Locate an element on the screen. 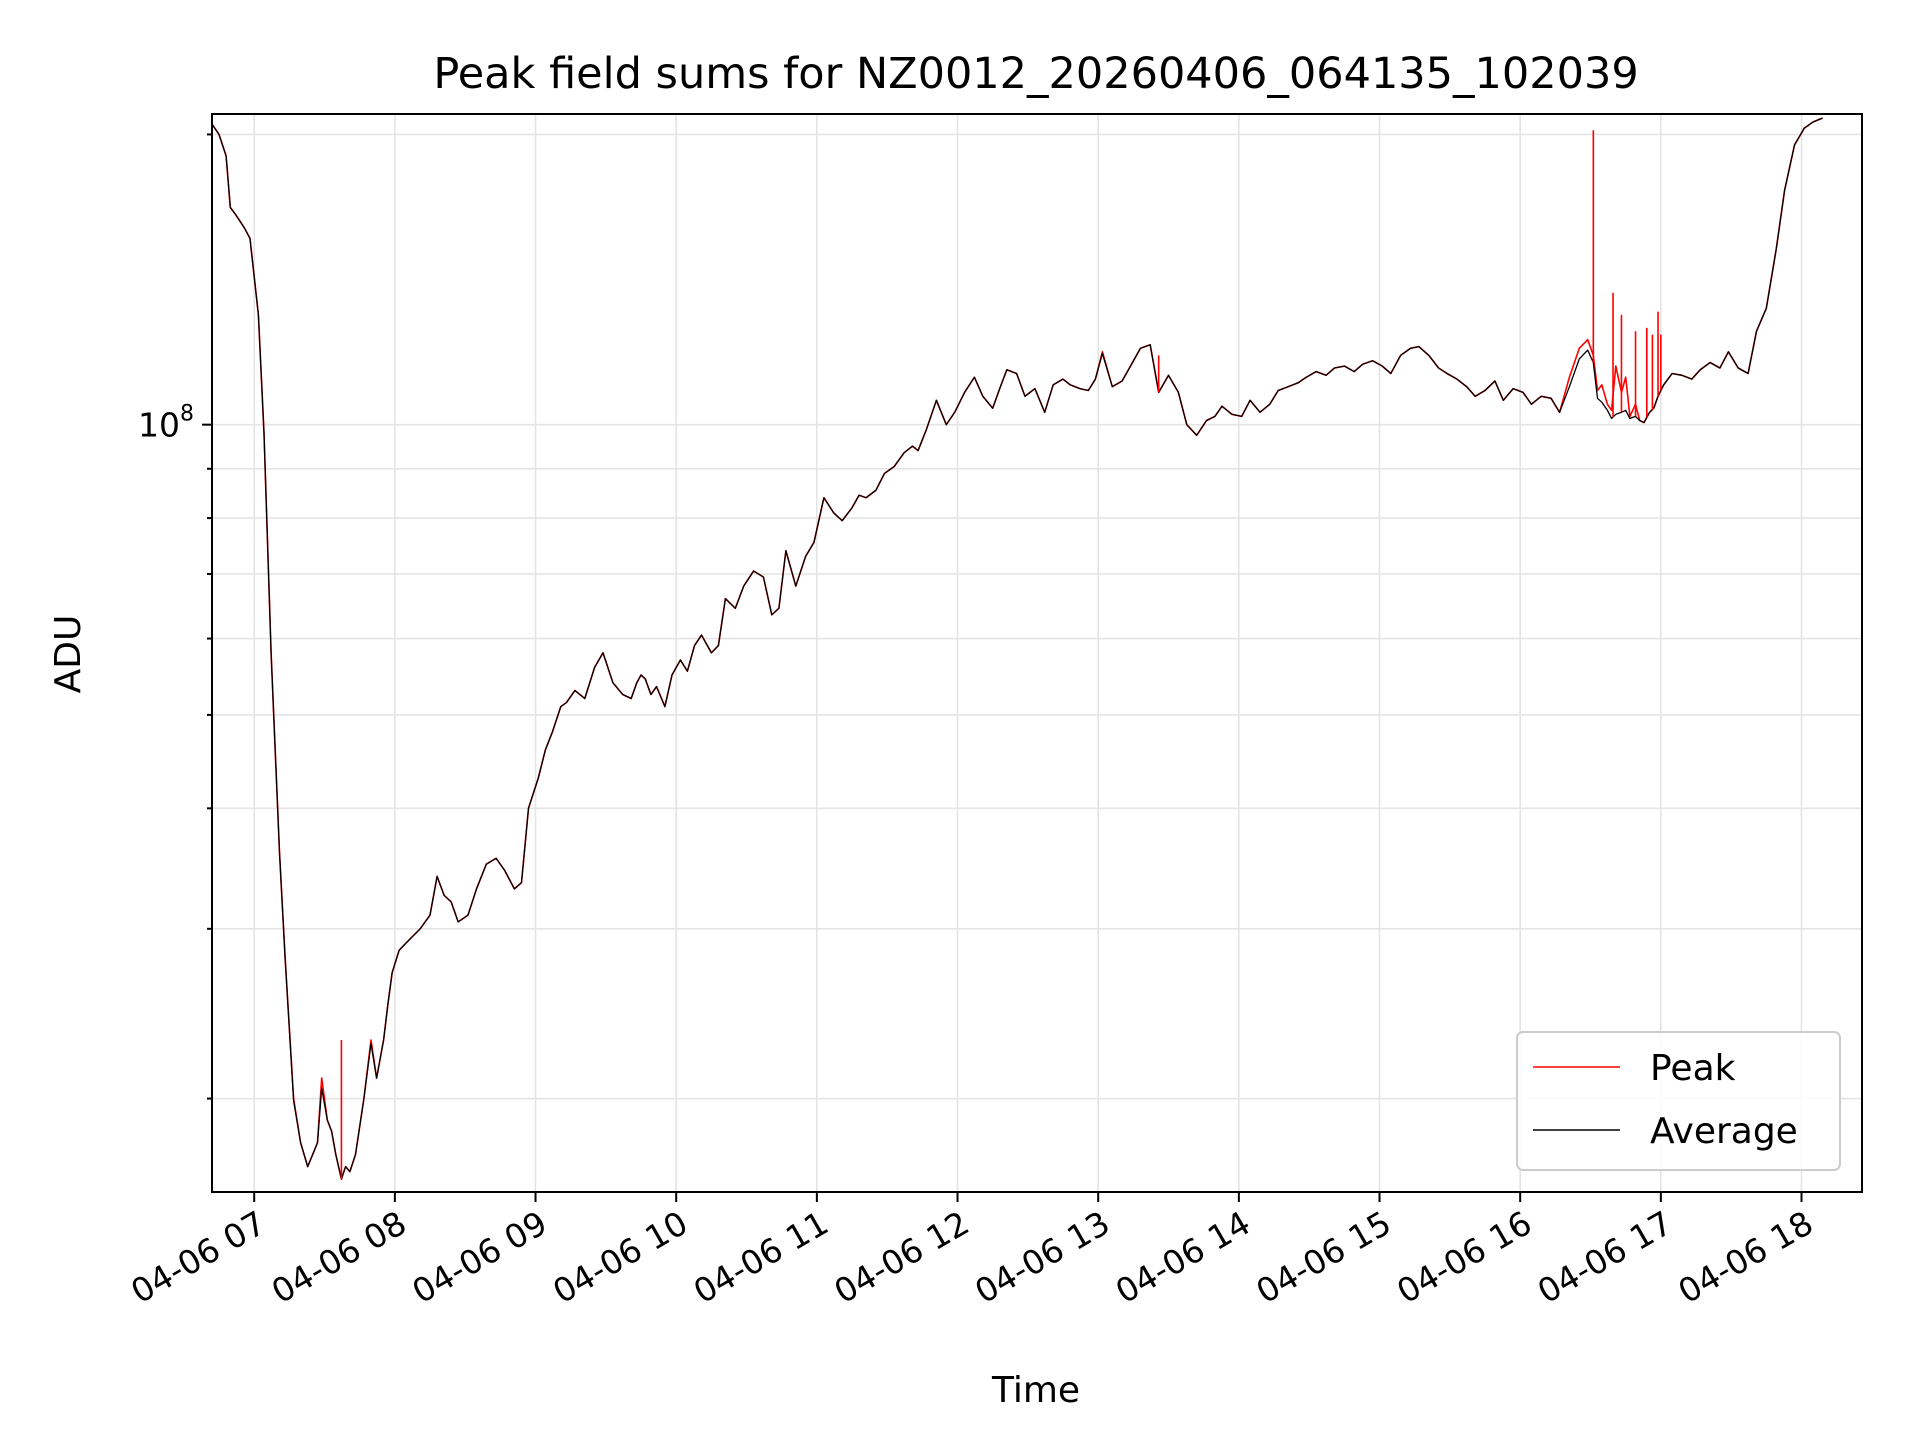 The height and width of the screenshot is (1440, 1920). x-axis-label: Time is located at coordinates (1035, 1390).